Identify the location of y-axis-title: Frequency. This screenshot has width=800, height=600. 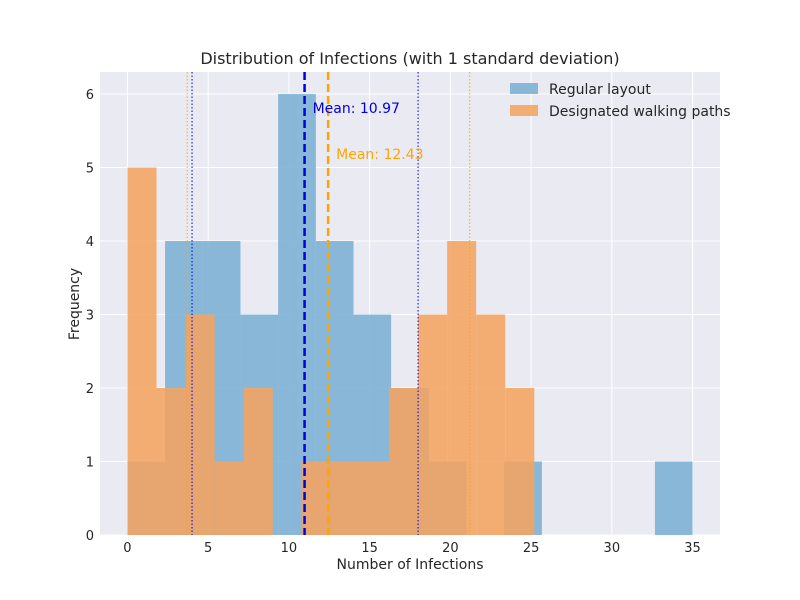
(75, 304).